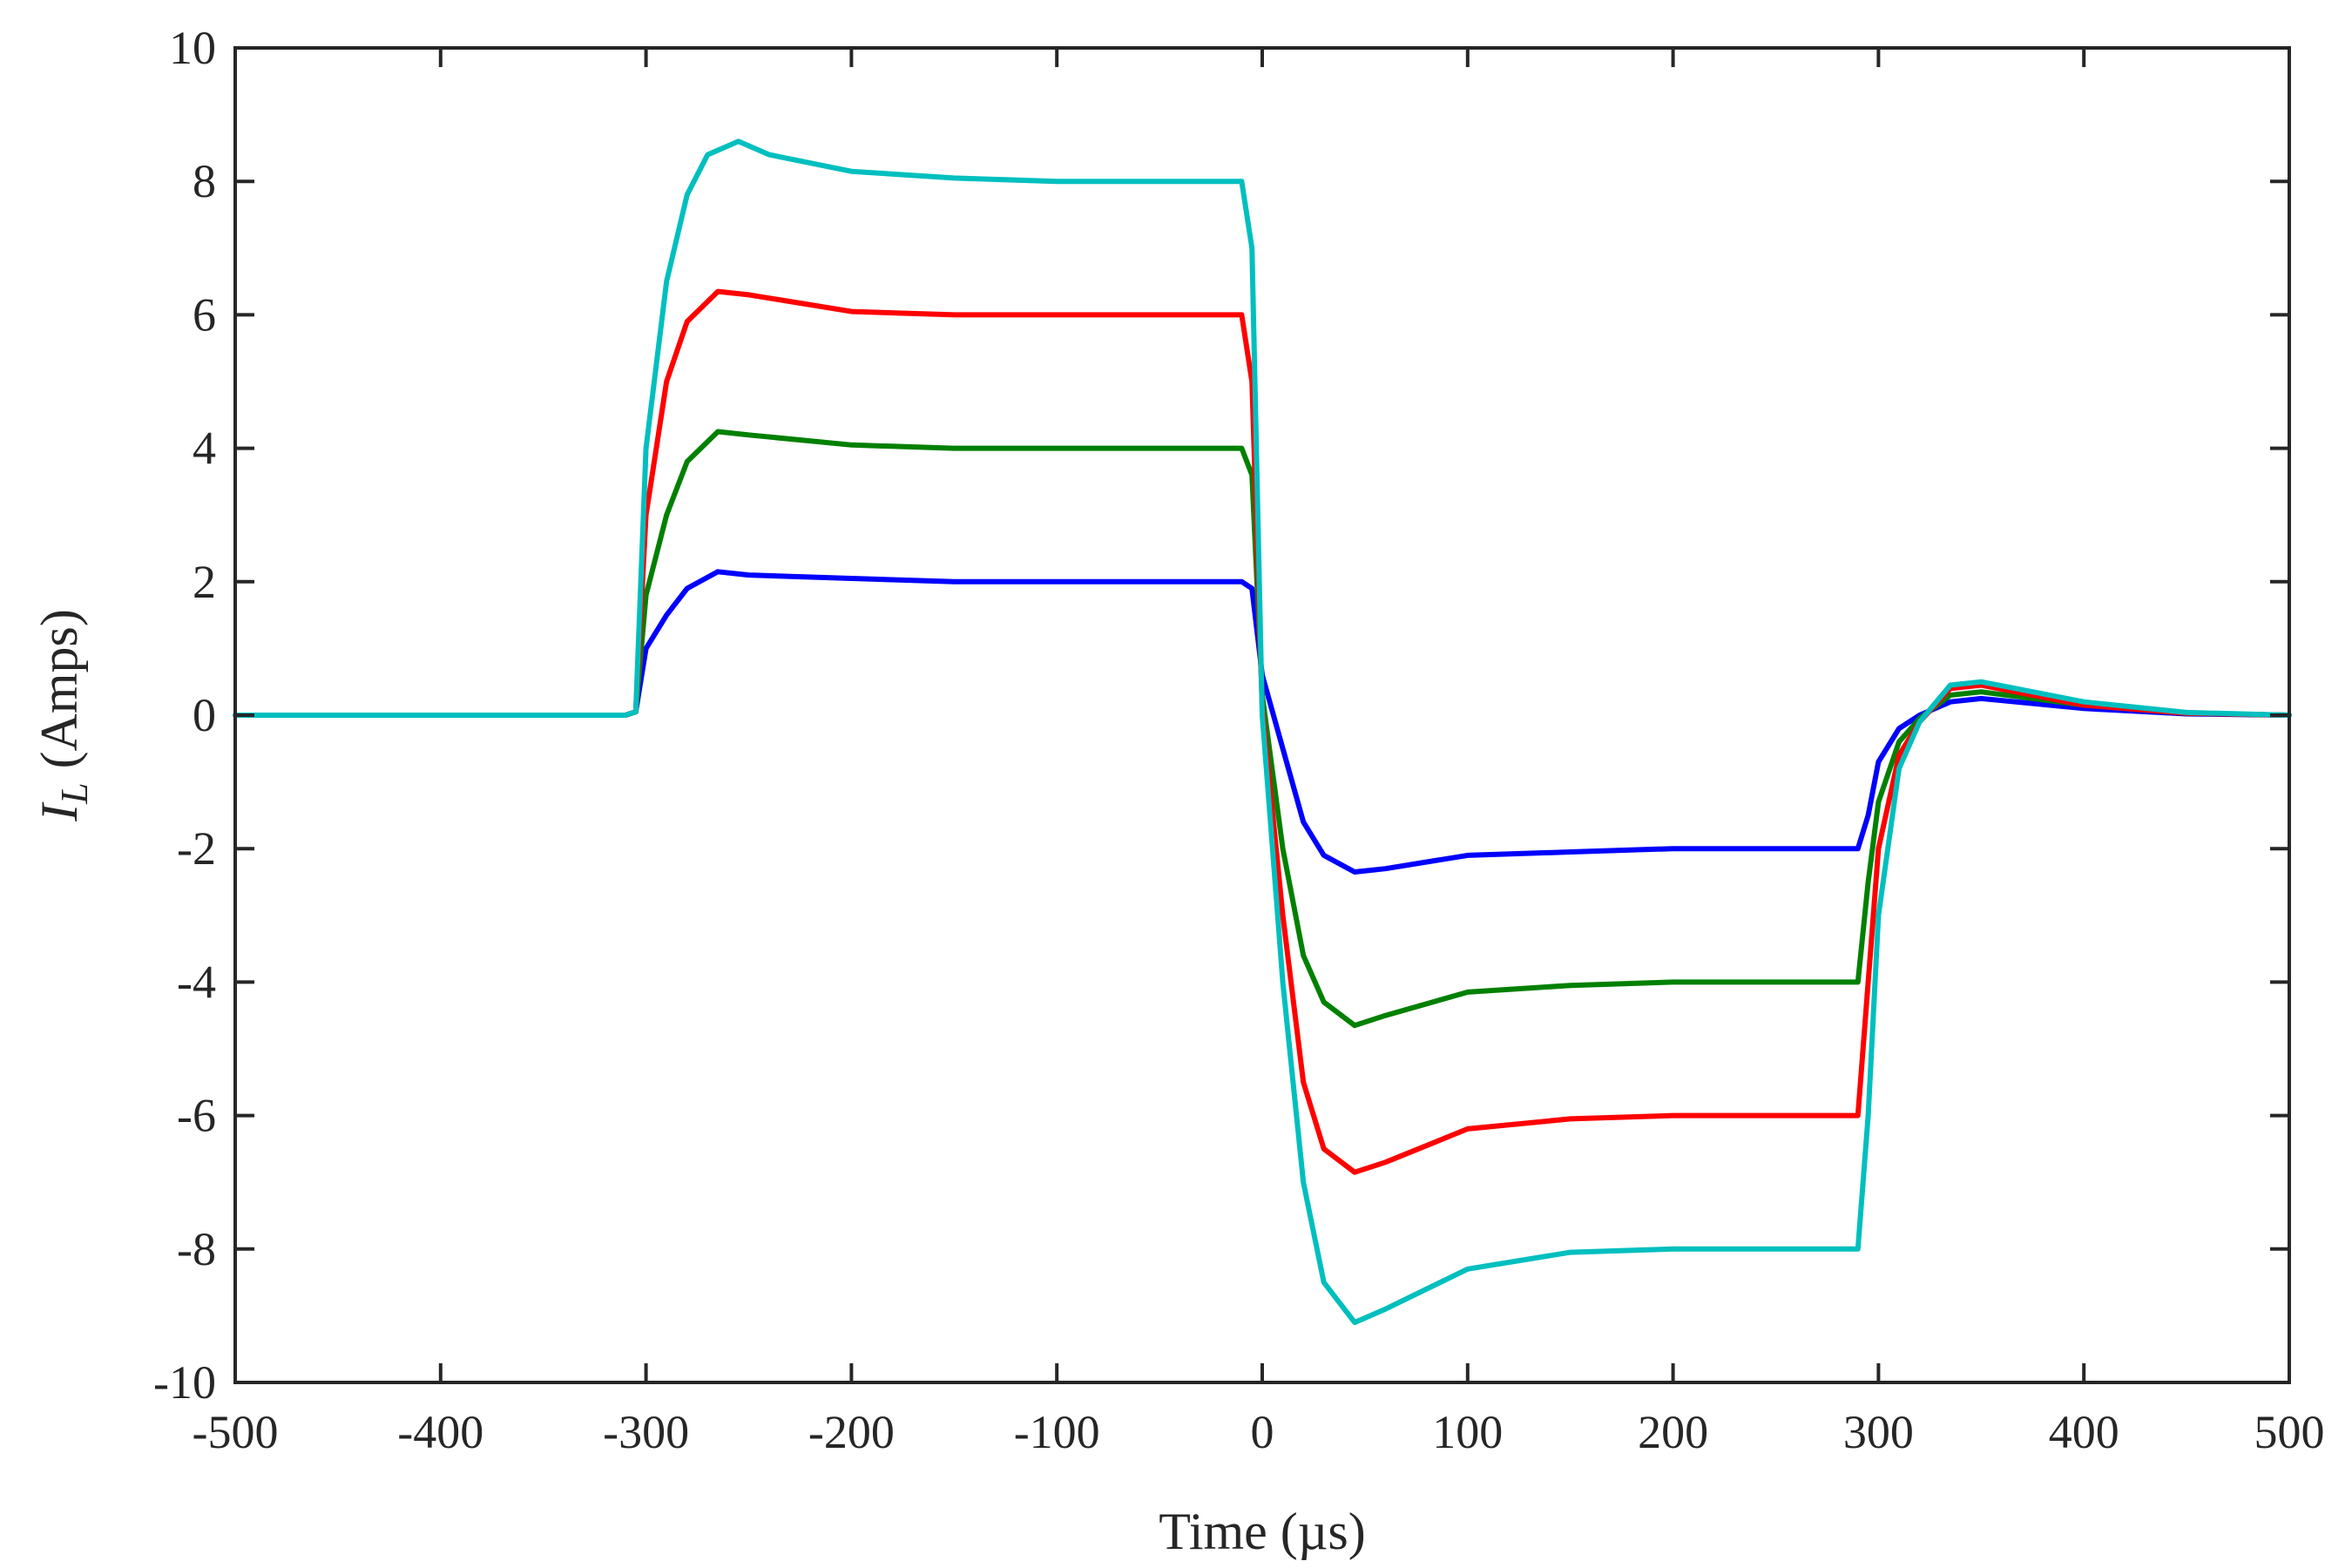 The image size is (2352, 1568). I want to click on y-axis-subscript: L, so click(74, 793).